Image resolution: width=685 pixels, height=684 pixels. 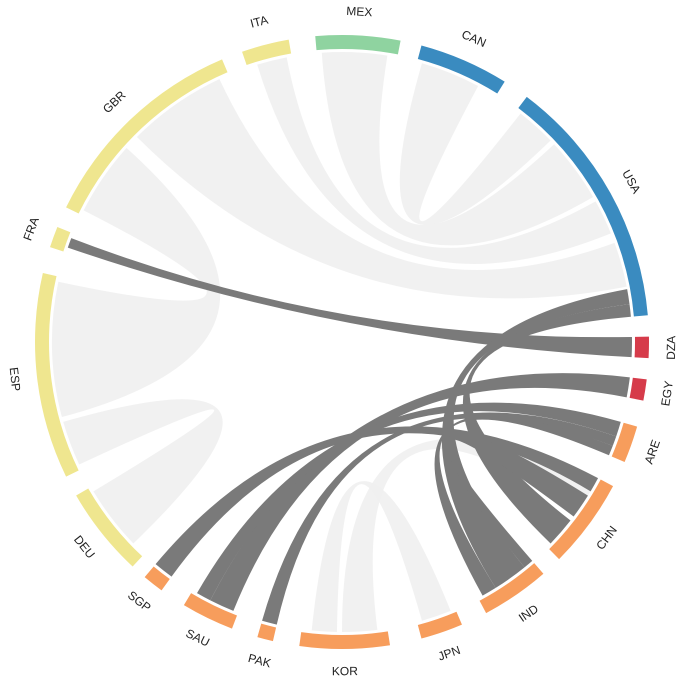 I want to click on node-label: IND, so click(x=528, y=612).